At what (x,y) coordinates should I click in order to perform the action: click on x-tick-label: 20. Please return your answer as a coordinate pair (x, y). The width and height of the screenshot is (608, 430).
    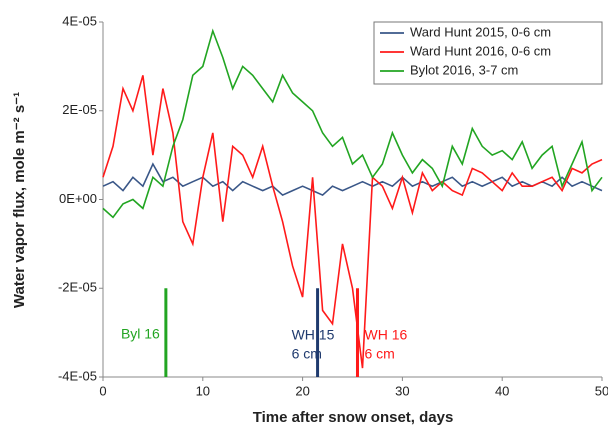
    Looking at the image, I should click on (302, 390).